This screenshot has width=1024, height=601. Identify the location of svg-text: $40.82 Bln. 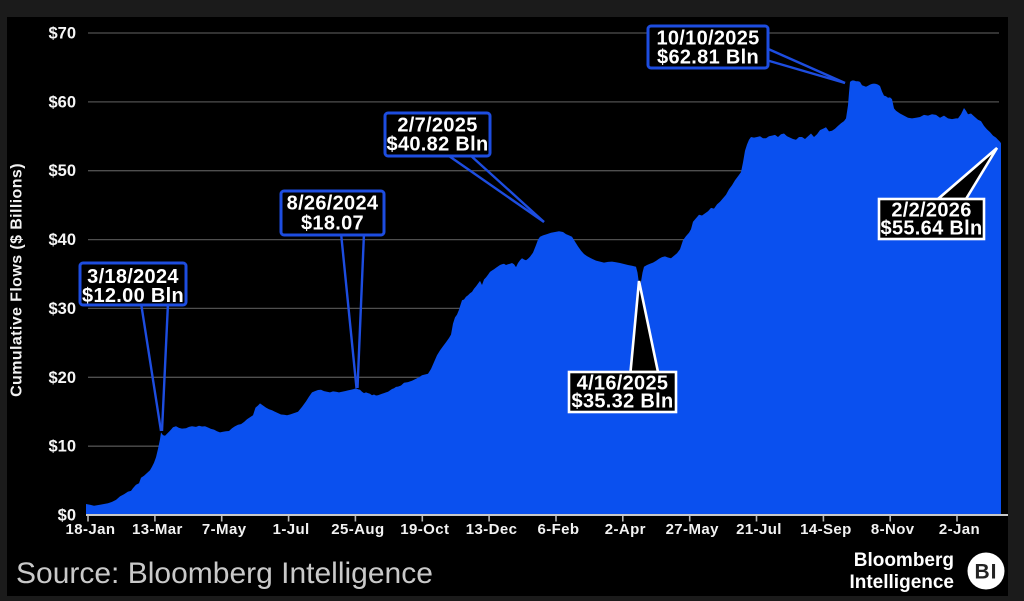
(438, 145).